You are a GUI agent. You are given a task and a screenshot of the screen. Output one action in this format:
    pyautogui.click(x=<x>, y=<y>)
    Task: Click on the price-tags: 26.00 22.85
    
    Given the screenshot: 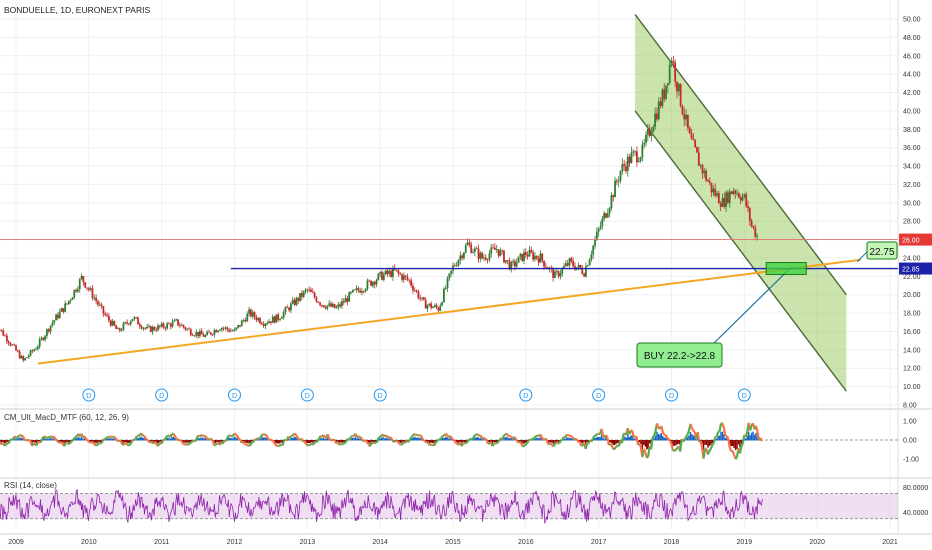 What is the action you would take?
    pyautogui.click(x=915, y=254)
    